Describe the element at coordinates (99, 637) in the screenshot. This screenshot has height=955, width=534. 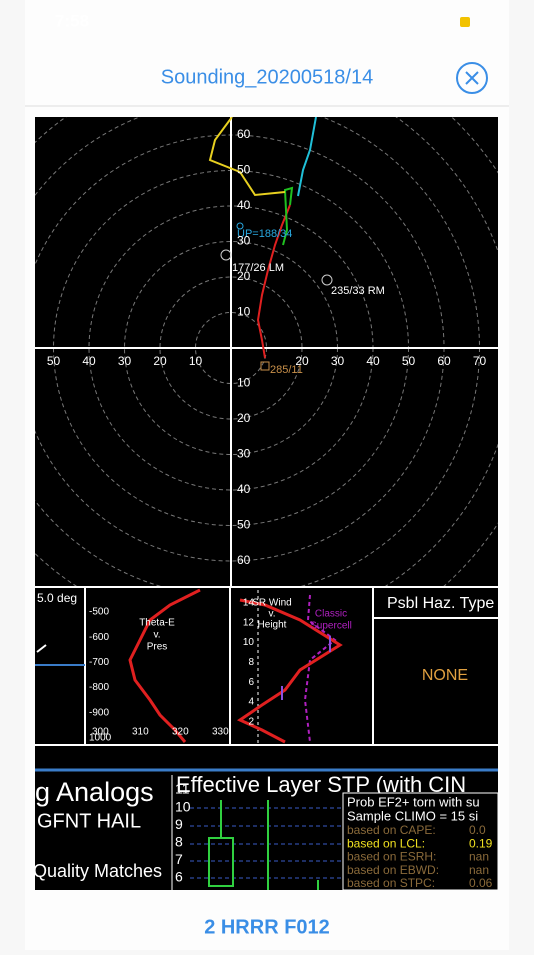
I see `pressure-label: -600` at that location.